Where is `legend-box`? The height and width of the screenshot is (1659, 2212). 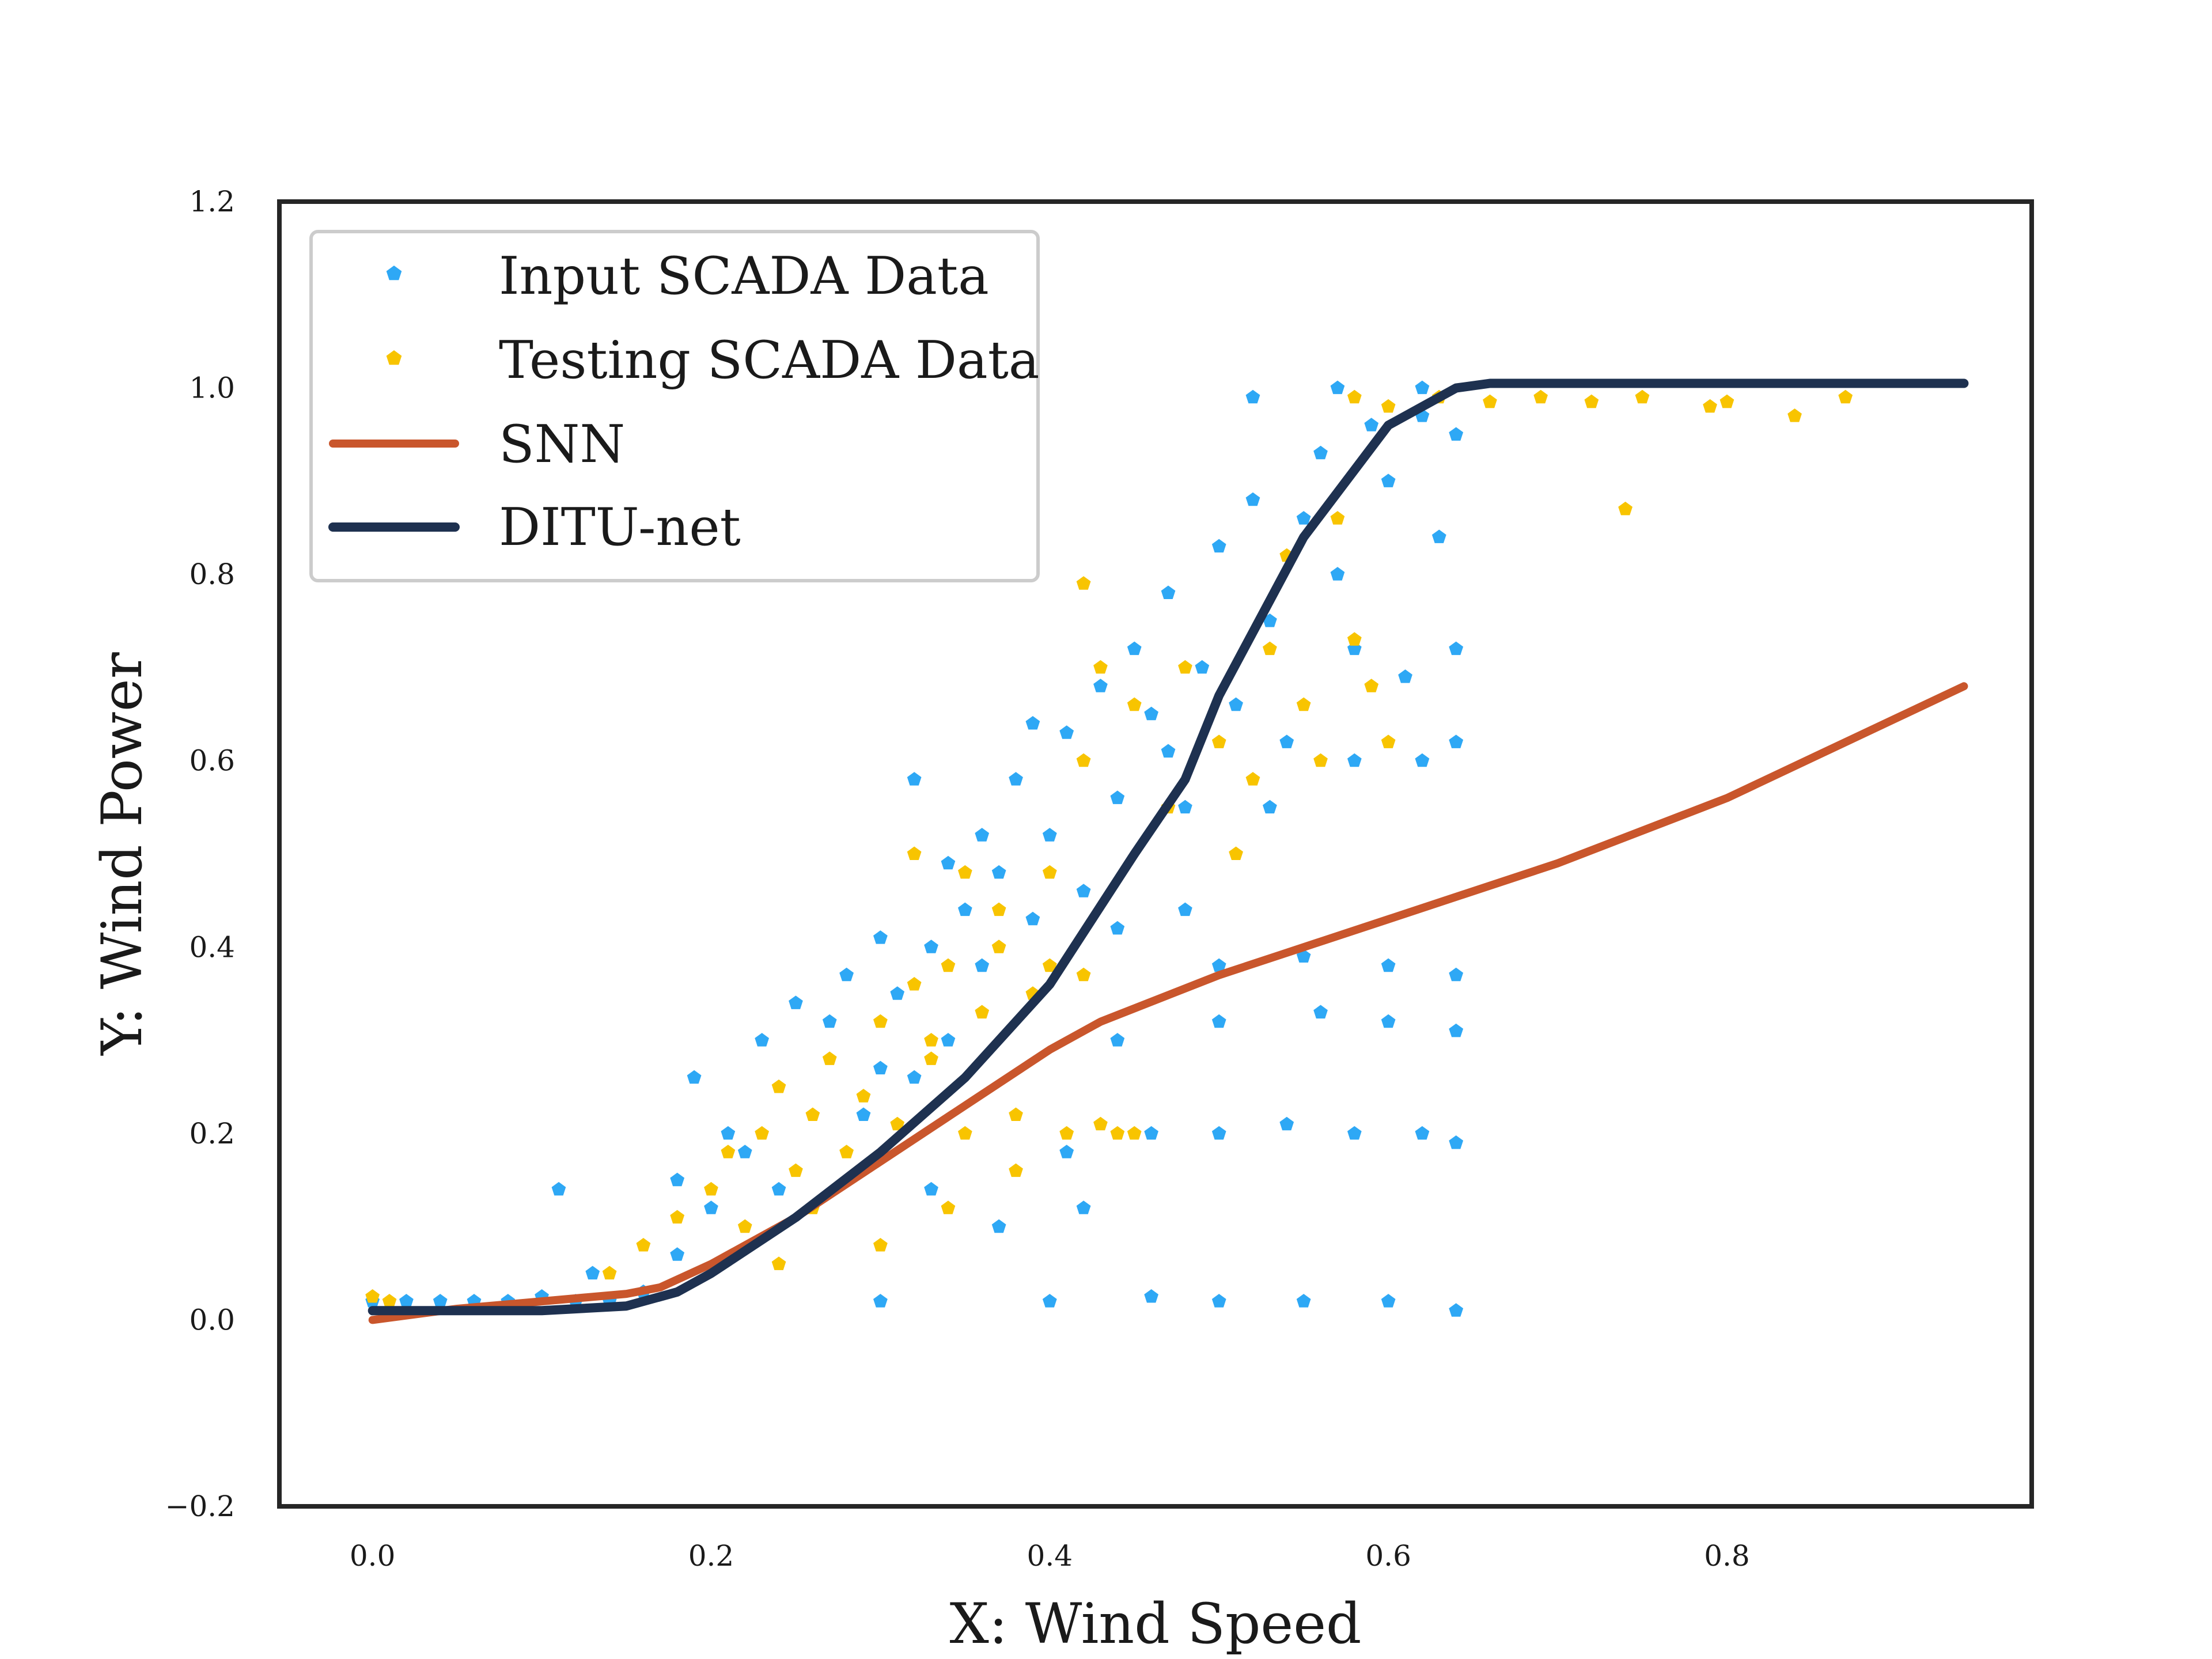
legend-box is located at coordinates (674, 406).